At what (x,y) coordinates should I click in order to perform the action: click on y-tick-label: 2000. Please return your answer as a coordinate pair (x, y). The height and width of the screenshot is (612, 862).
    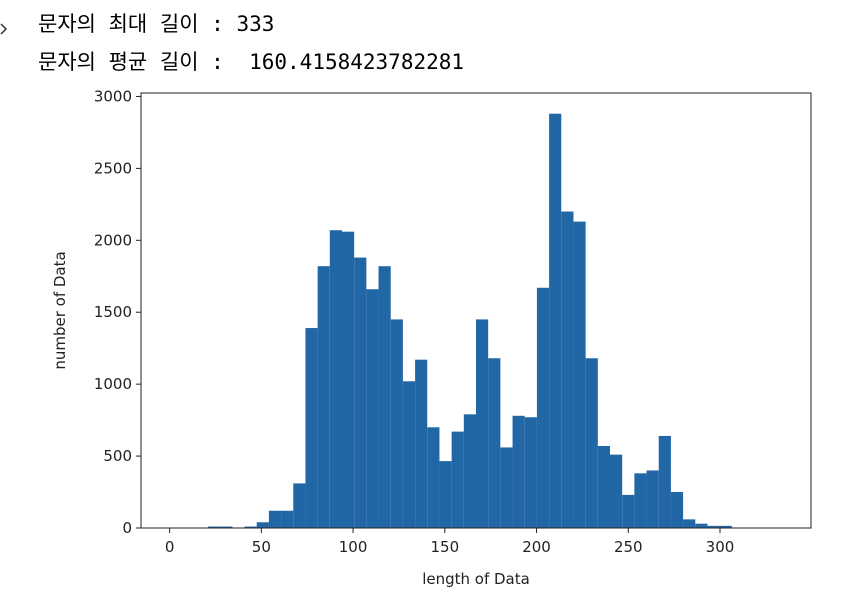
    Looking at the image, I should click on (113, 240).